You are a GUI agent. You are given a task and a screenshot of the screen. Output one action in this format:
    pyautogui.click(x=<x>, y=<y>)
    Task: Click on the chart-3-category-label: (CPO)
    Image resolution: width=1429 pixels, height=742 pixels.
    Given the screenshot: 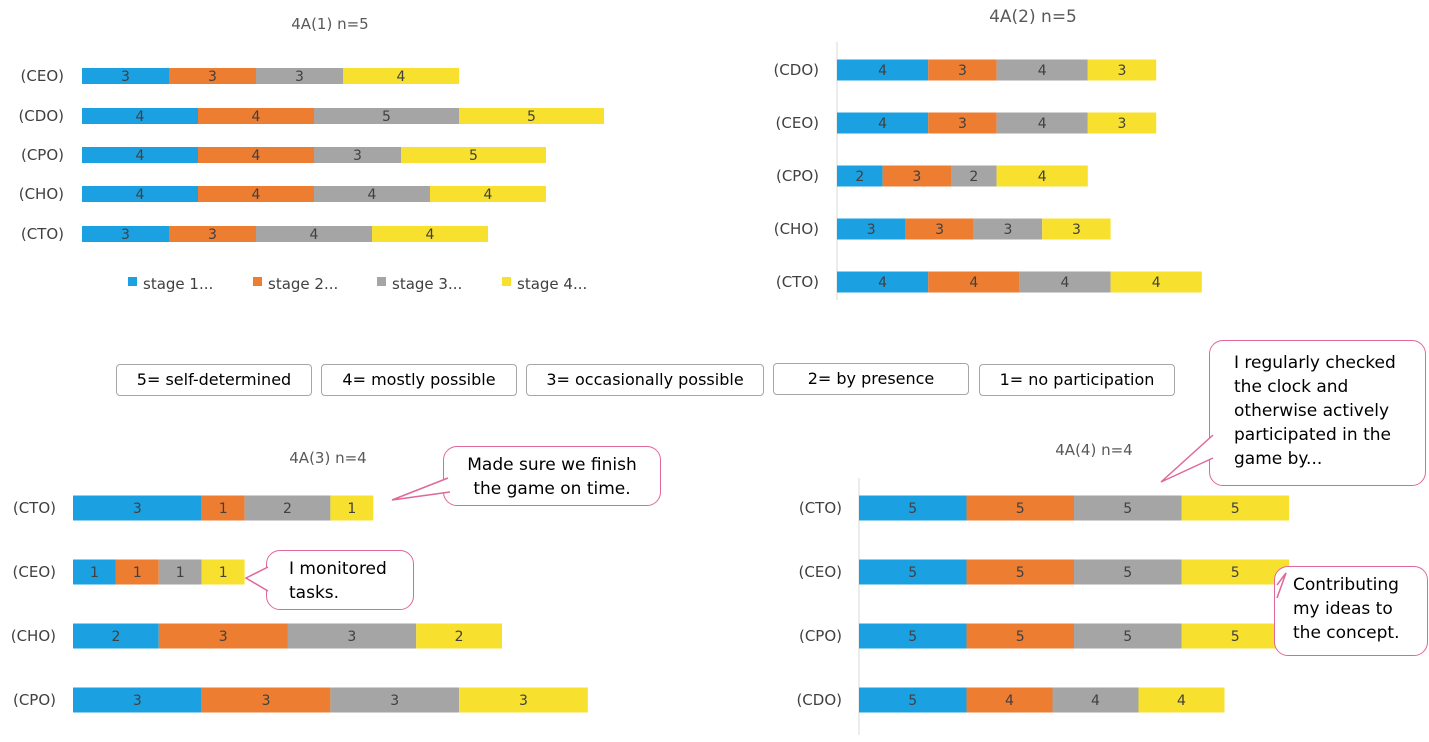 What is the action you would take?
    pyautogui.click(x=34, y=700)
    